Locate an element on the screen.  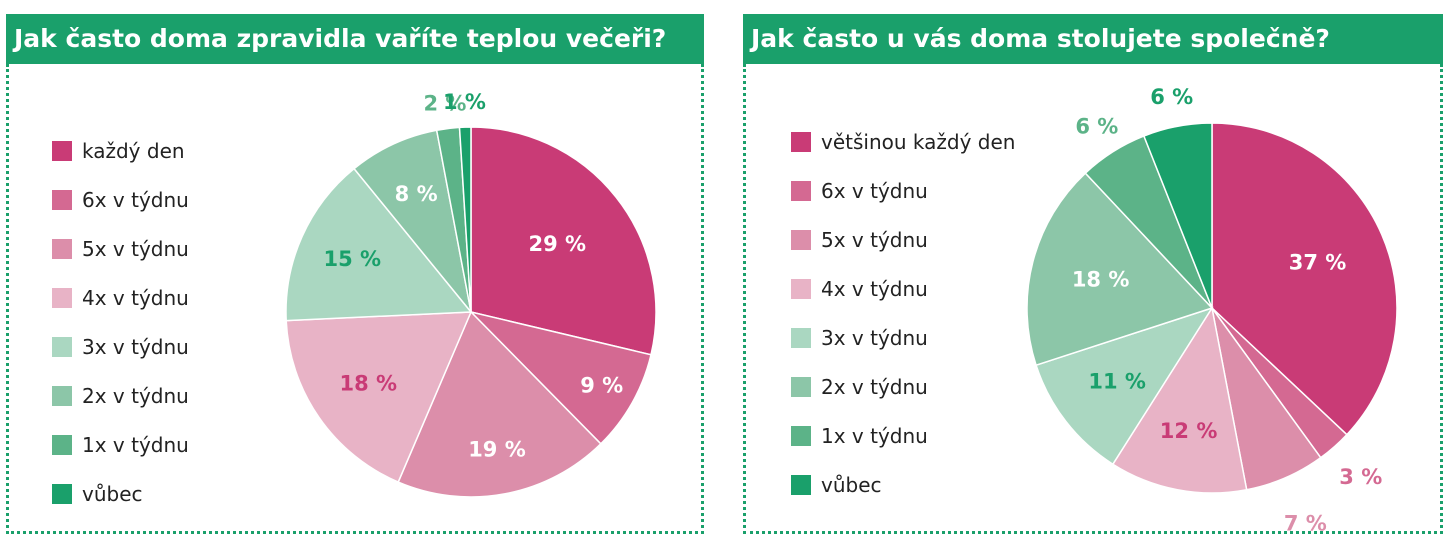
legend-label: většinou každý den is located at coordinates (918, 141).